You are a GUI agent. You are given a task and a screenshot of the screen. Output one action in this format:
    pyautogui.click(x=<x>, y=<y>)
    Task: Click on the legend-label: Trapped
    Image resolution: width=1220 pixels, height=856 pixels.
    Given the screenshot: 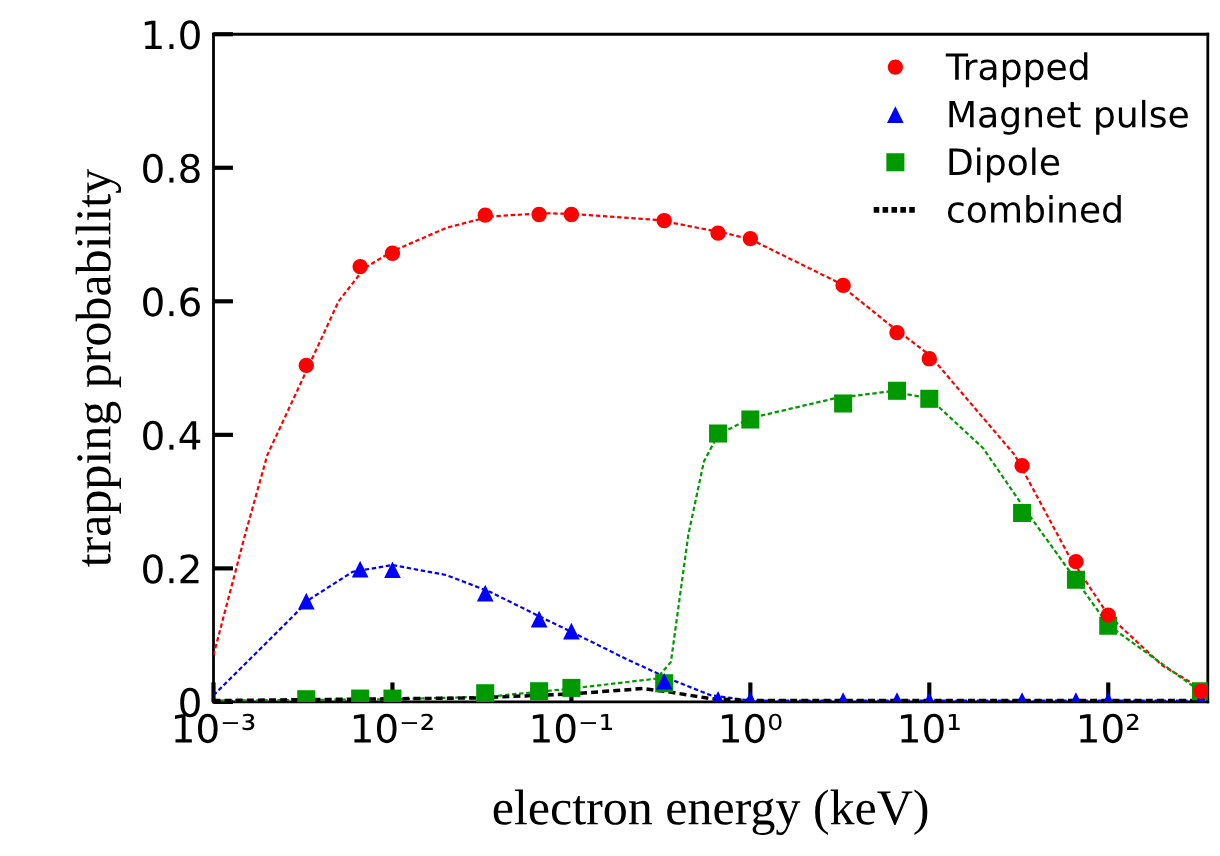 What is the action you would take?
    pyautogui.click(x=1016, y=70)
    